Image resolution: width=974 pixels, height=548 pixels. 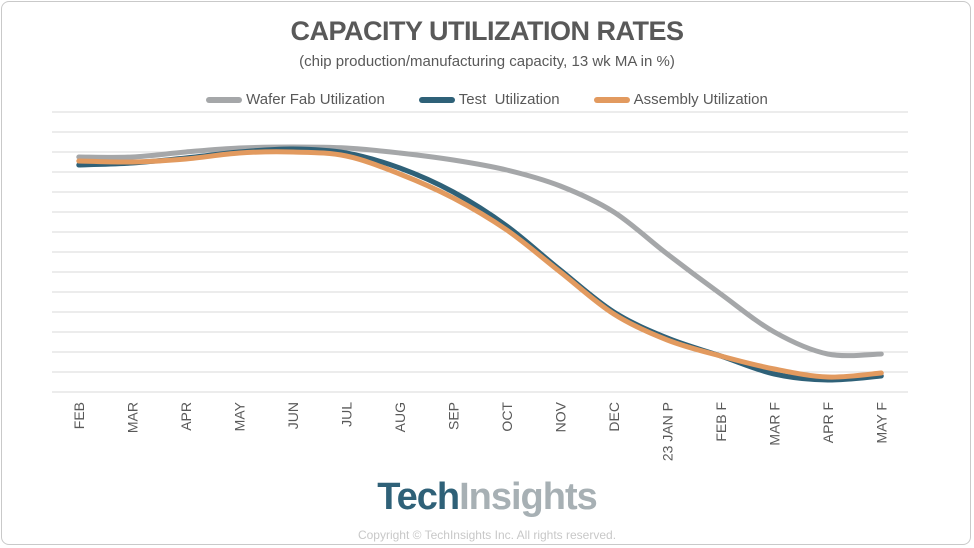 What do you see at coordinates (239, 416) in the screenshot?
I see `x-tick-label: MAY` at bounding box center [239, 416].